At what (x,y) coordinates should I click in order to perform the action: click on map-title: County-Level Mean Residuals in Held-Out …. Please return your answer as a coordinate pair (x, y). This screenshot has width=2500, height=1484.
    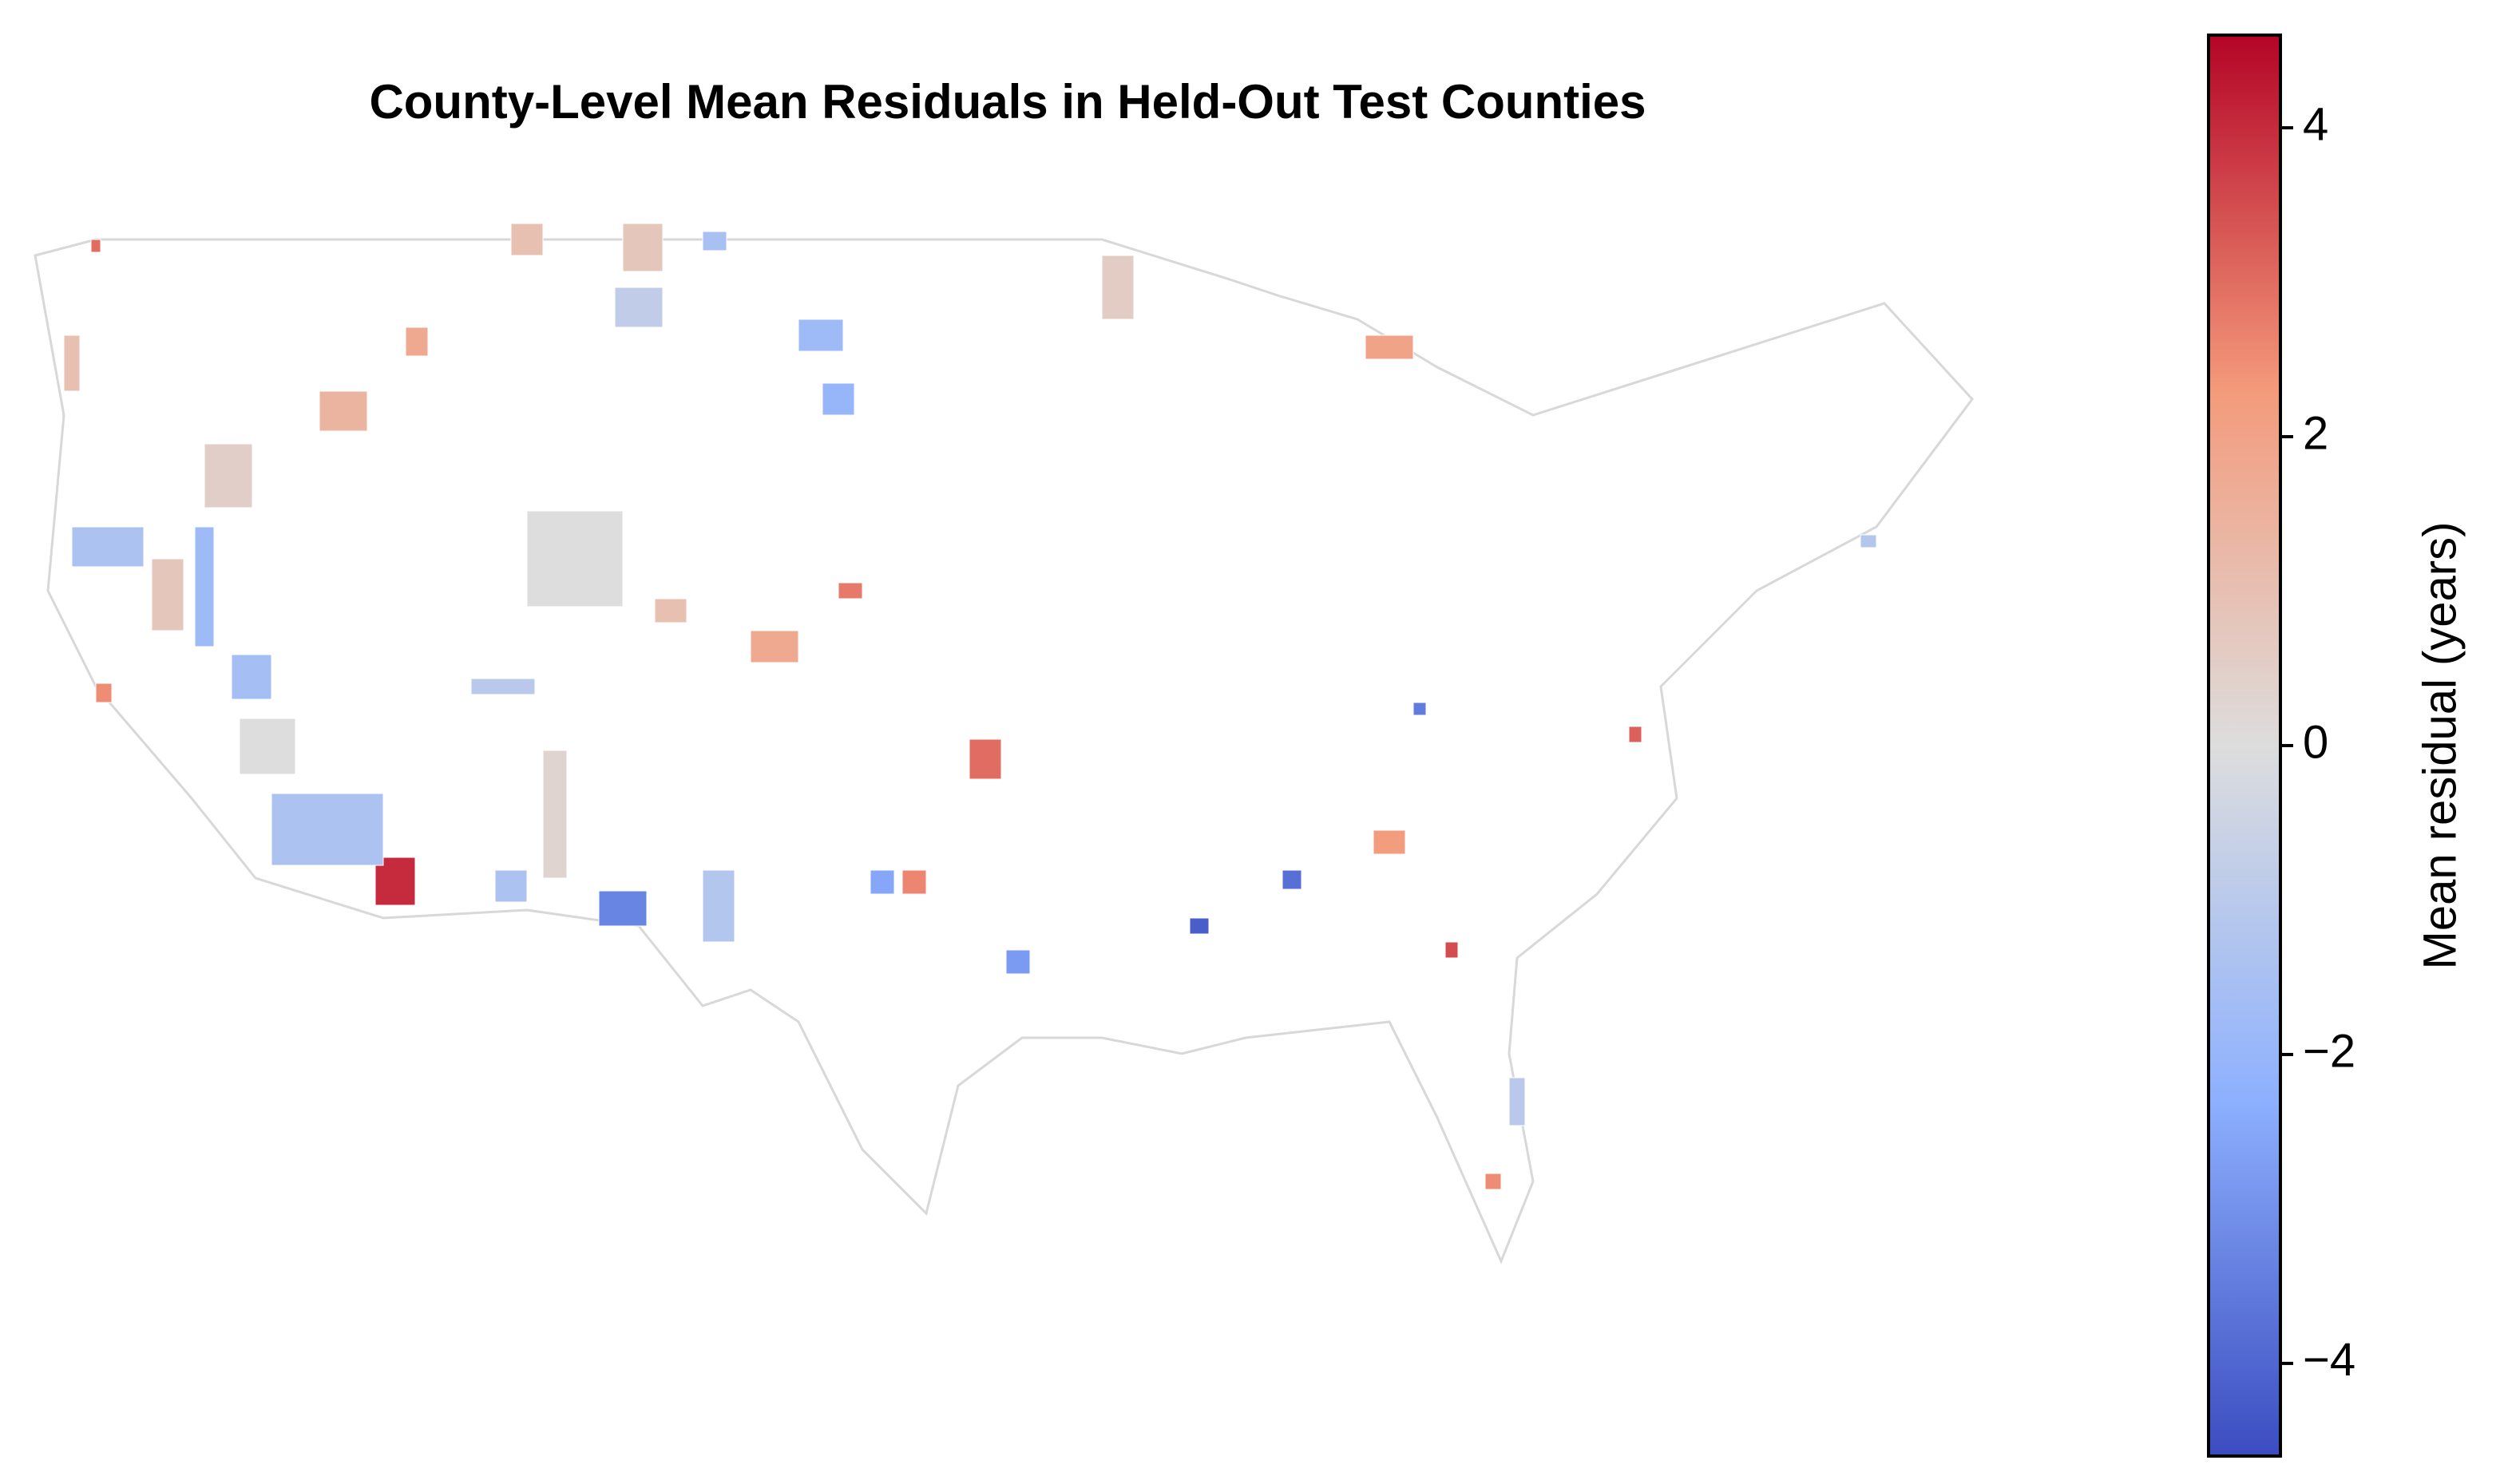
    Looking at the image, I should click on (1007, 102).